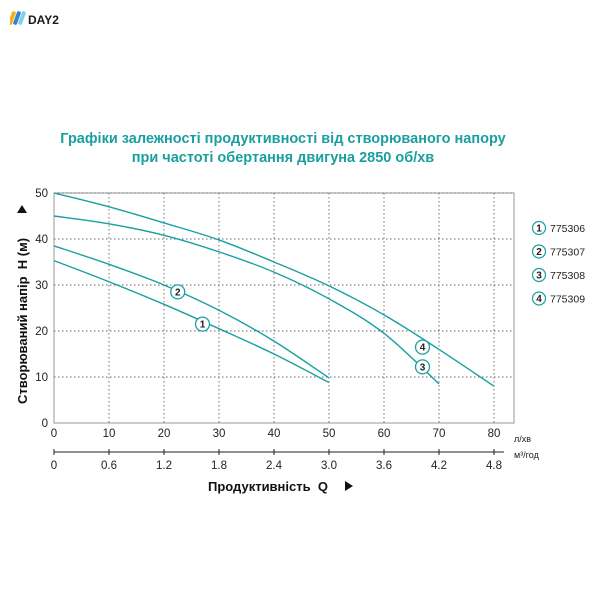  I want to click on x-axis: 0 10 20 30 40 50 60 70 80, so click(276, 434).